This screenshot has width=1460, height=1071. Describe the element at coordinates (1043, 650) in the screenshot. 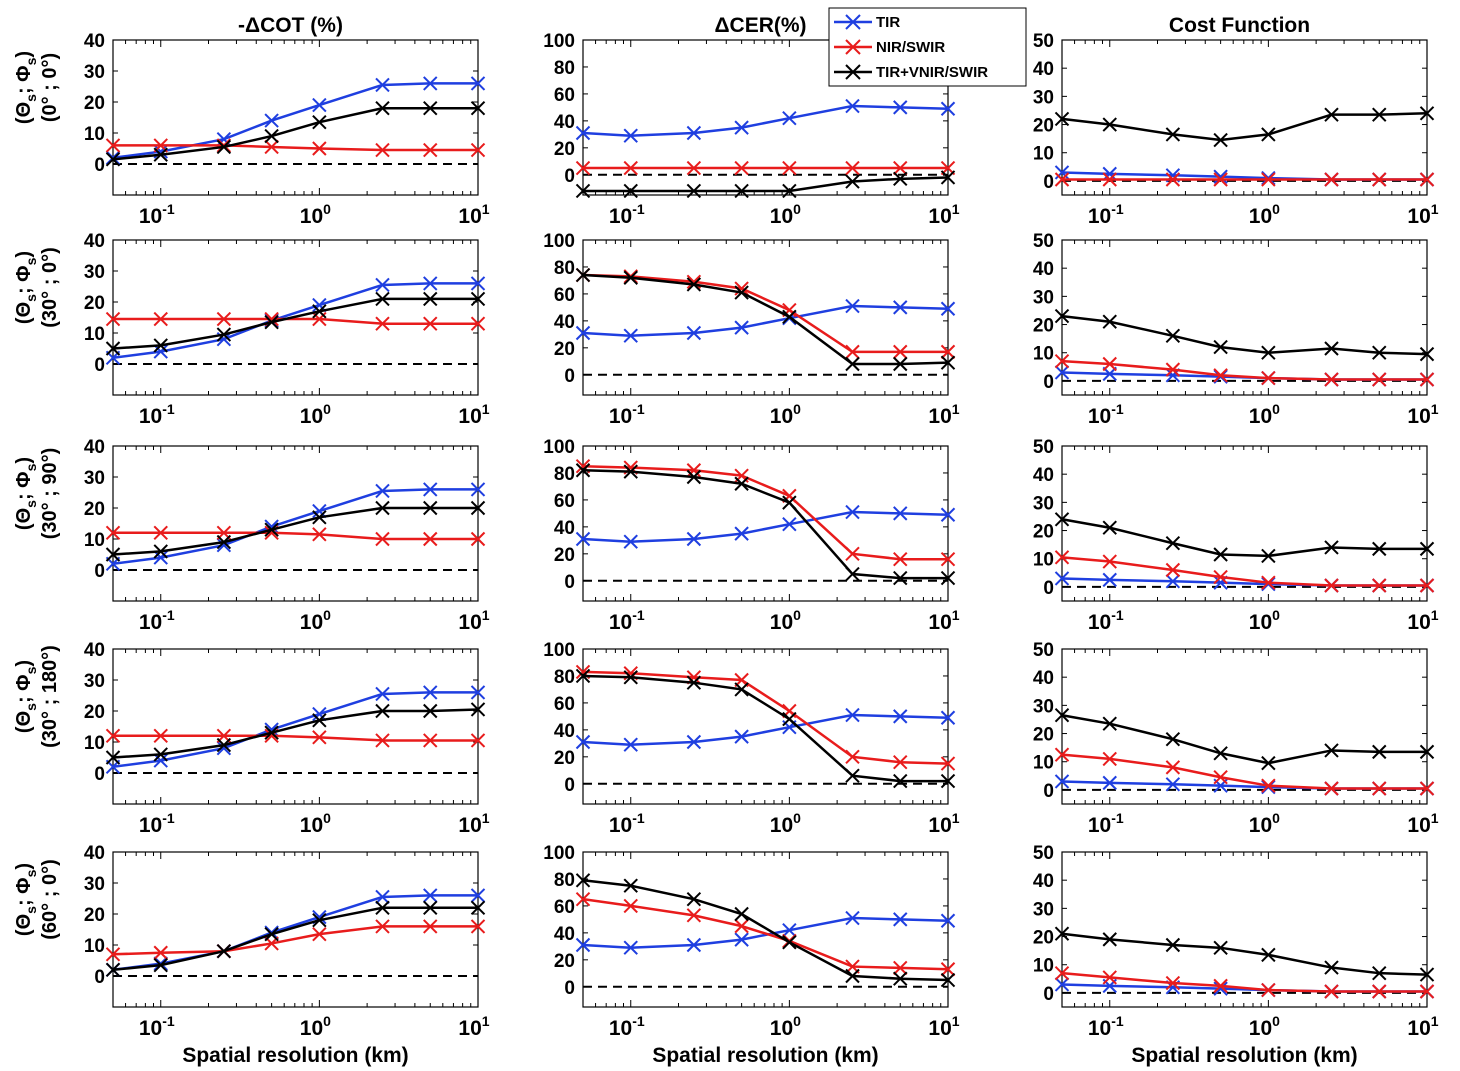

I see `y-tick-label: 50` at that location.